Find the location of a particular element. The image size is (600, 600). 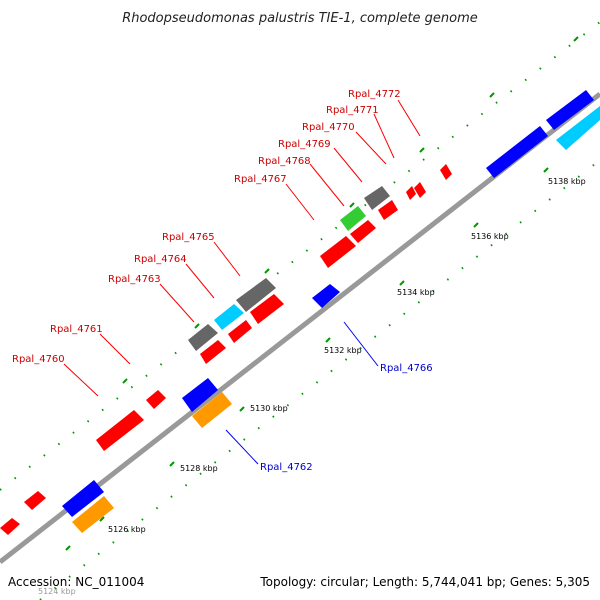

label-rpal-4760: Rpal_4760 is located at coordinates (38, 359).